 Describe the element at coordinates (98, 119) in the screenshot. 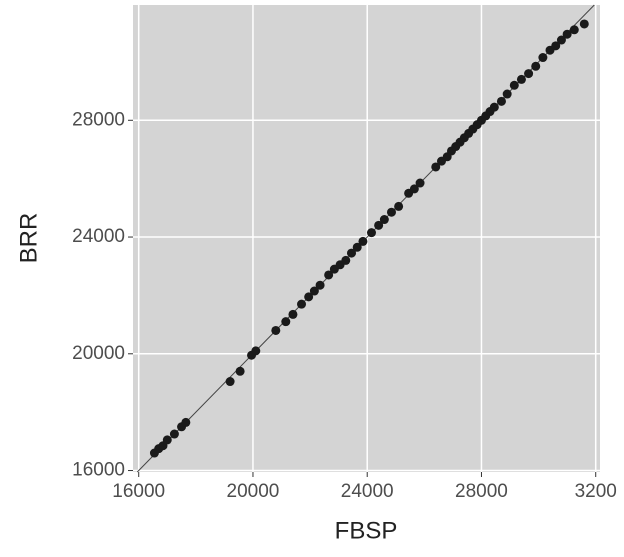

I see `y-tick-label: 28000` at that location.